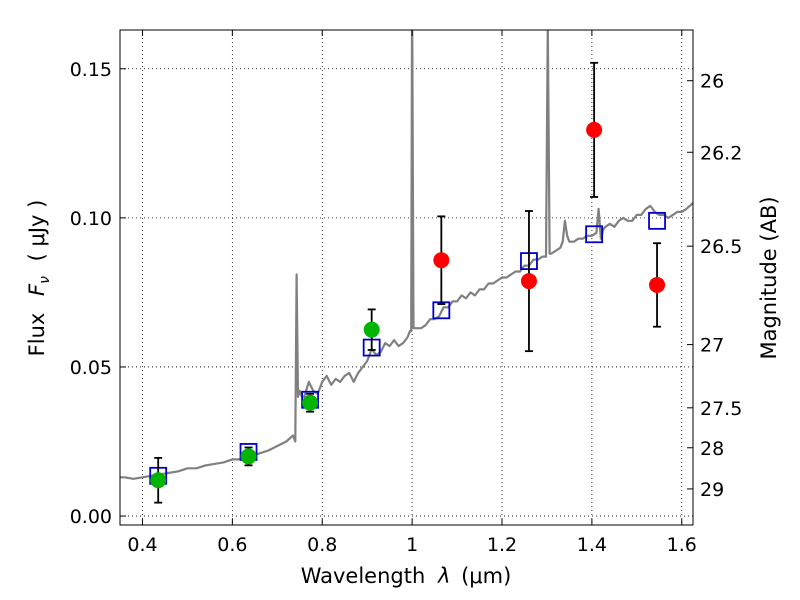 This screenshot has width=800, height=600. I want to click on right-tick-label-4: 27.5, so click(721, 409).